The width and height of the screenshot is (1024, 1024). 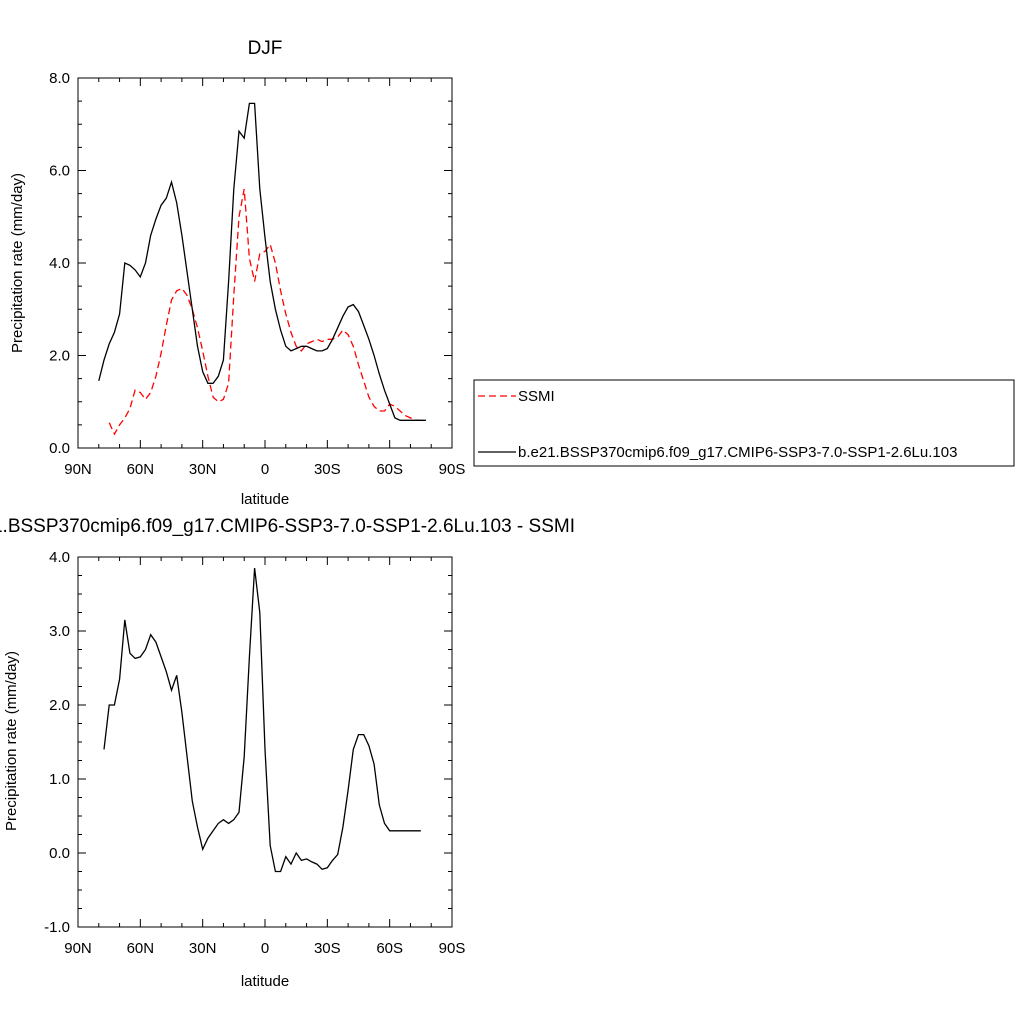 I want to click on series-line-difference, so click(x=262, y=720).